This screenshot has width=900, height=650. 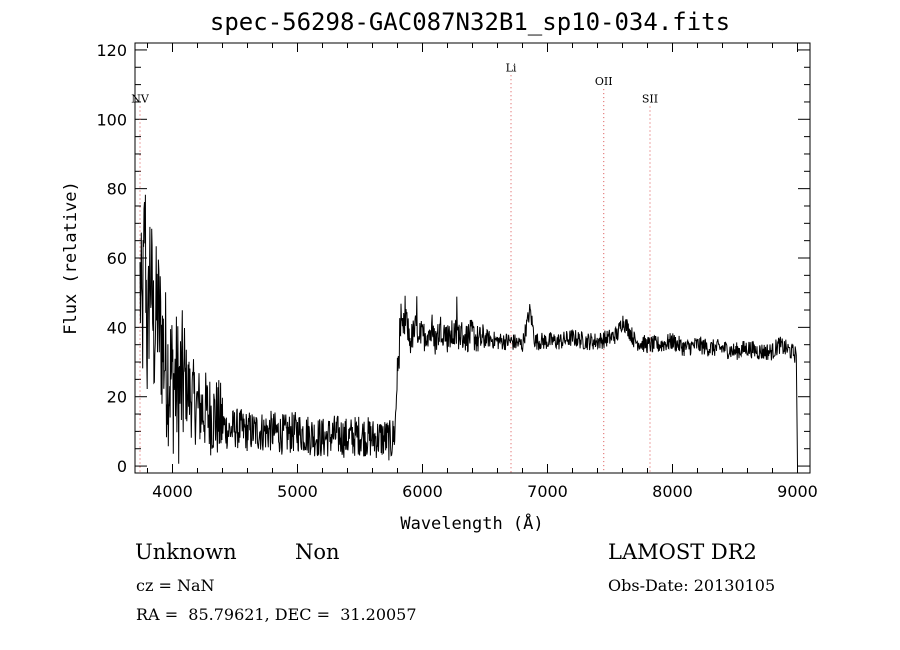 I want to click on x-tick-label: 8000, so click(x=672, y=491).